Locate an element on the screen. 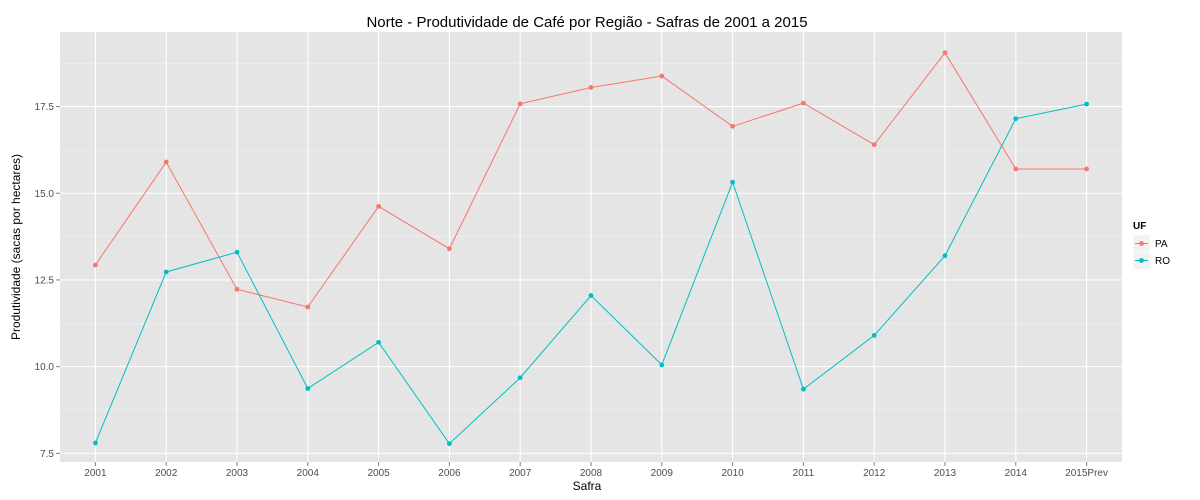 This screenshot has width=1200, height=500. x-tick-label: 2010 is located at coordinates (732, 473).